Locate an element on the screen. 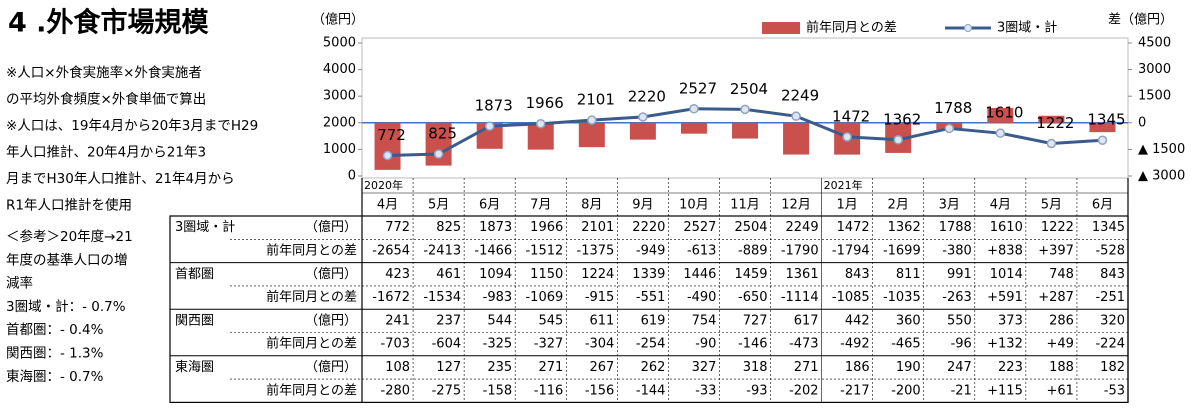 The width and height of the screenshot is (1200, 410). table-cell: 1459 is located at coordinates (750, 274).